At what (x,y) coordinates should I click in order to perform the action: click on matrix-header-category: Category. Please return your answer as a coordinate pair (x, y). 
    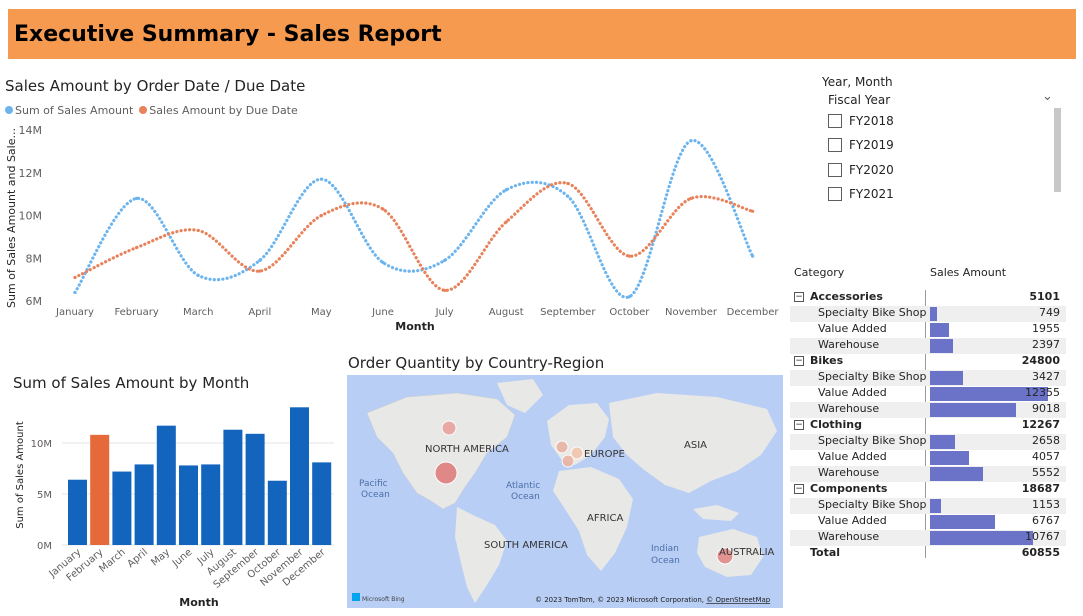
    Looking at the image, I should click on (819, 272).